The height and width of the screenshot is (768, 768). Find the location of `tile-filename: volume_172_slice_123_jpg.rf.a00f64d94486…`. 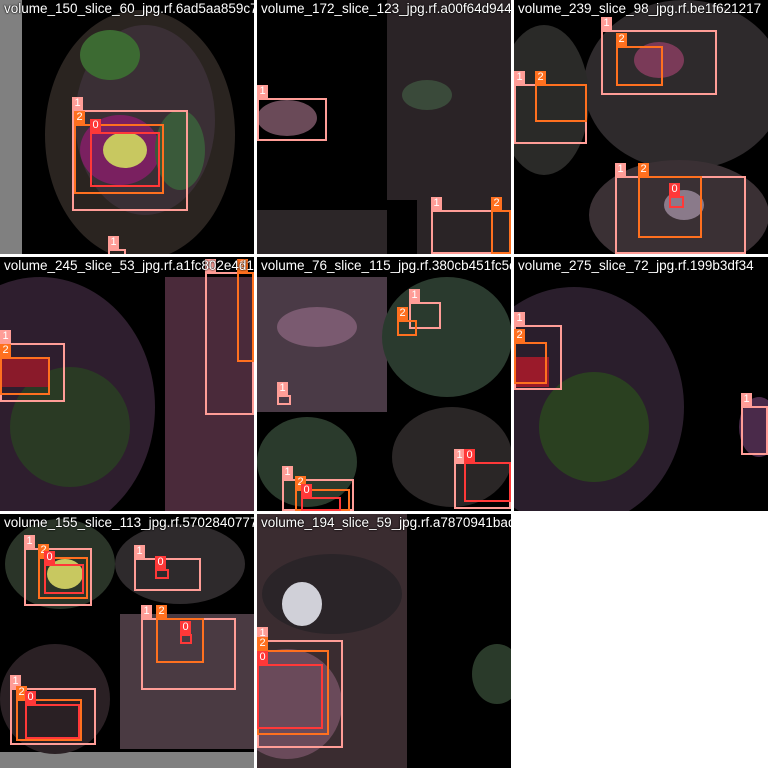

tile-filename: volume_172_slice_123_jpg.rf.a00f64d94486… is located at coordinates (386, 8).